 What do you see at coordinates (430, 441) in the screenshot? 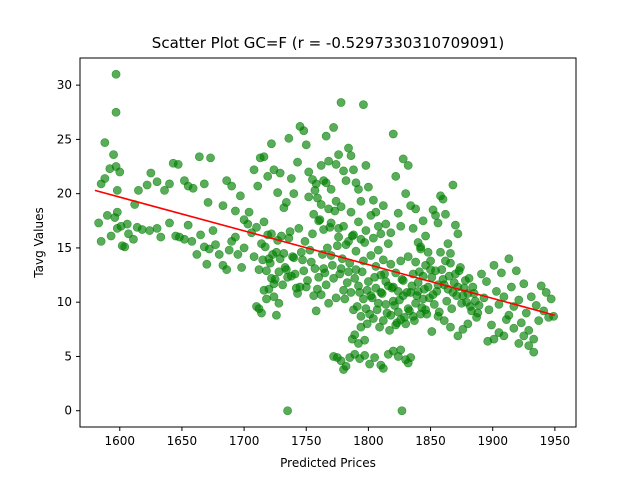
I see `x-tick-label: 1850` at bounding box center [430, 441].